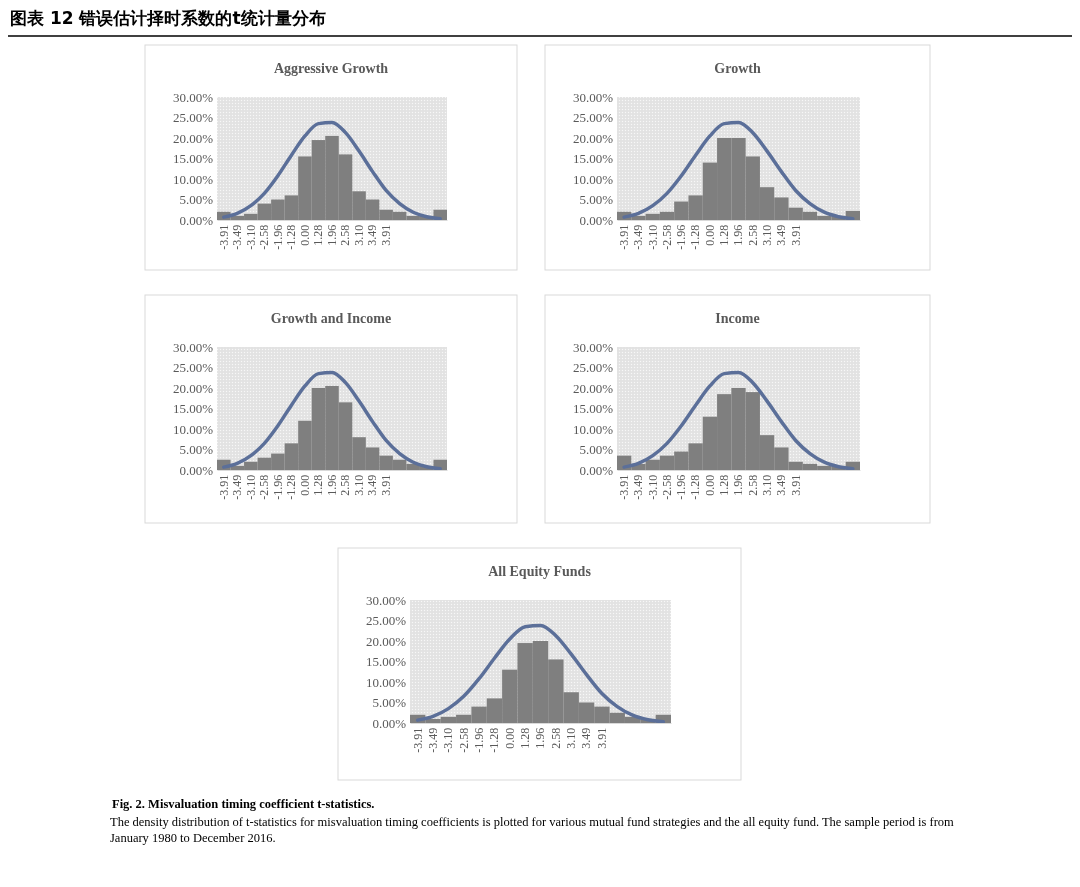  Describe the element at coordinates (331, 318) in the screenshot. I see `chart-title: Growth and Income` at that location.